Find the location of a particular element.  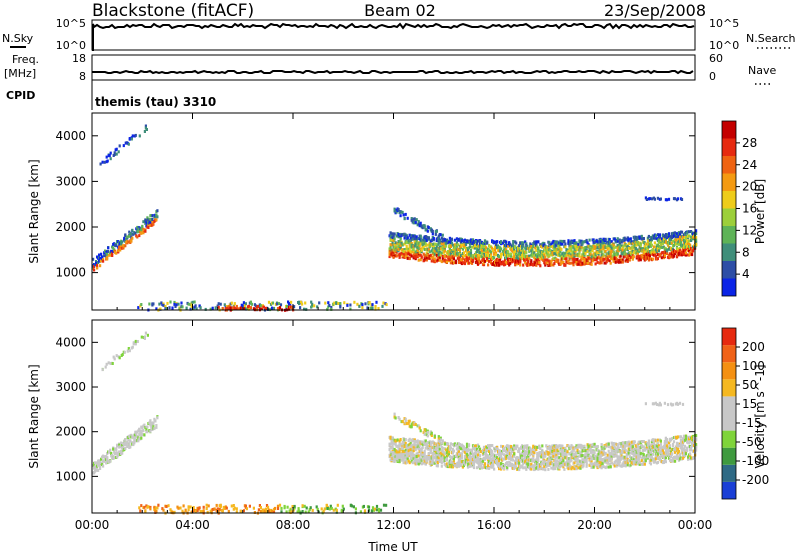

colorbar-tick-label: 24 is located at coordinates (749, 165).